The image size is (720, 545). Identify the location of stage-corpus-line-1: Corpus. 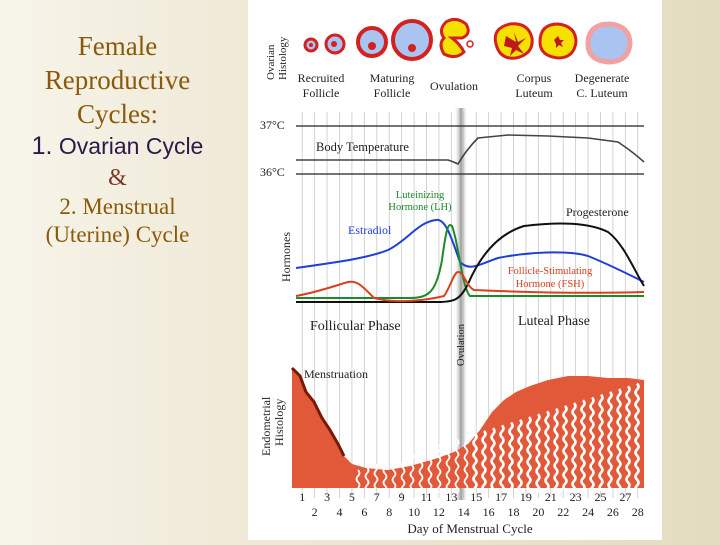
(534, 78).